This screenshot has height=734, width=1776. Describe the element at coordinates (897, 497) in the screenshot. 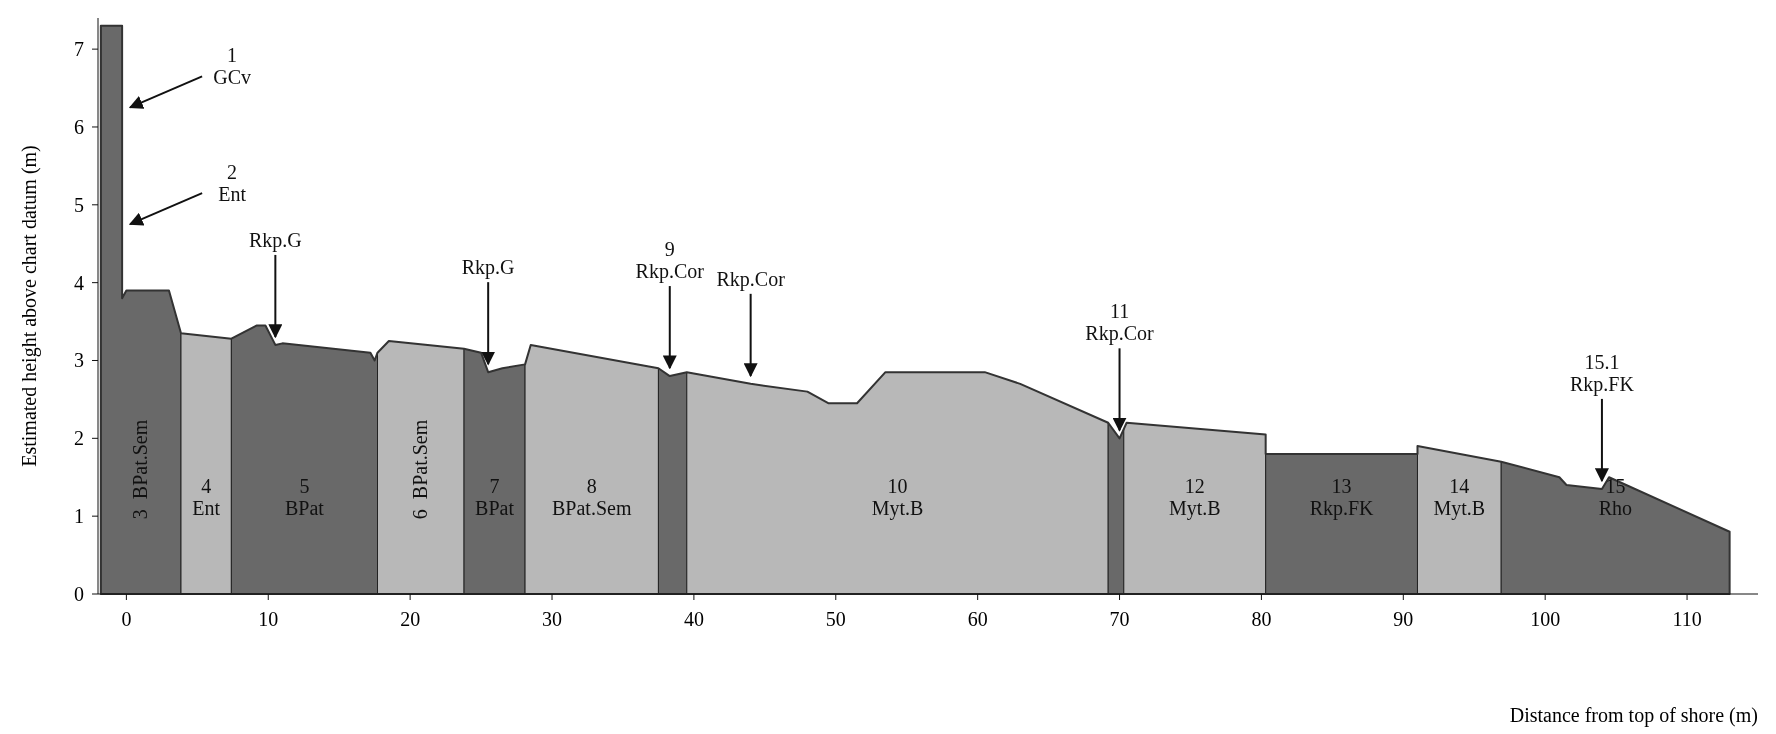

I see `band-label: 10 Myt.B` at that location.